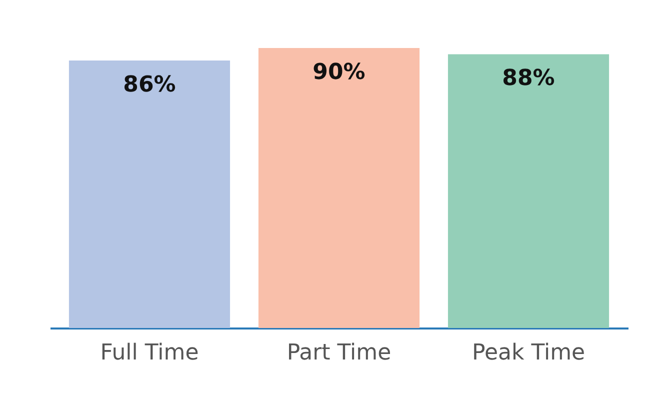  What do you see at coordinates (528, 79) in the screenshot?
I see `data-label: 88%` at bounding box center [528, 79].